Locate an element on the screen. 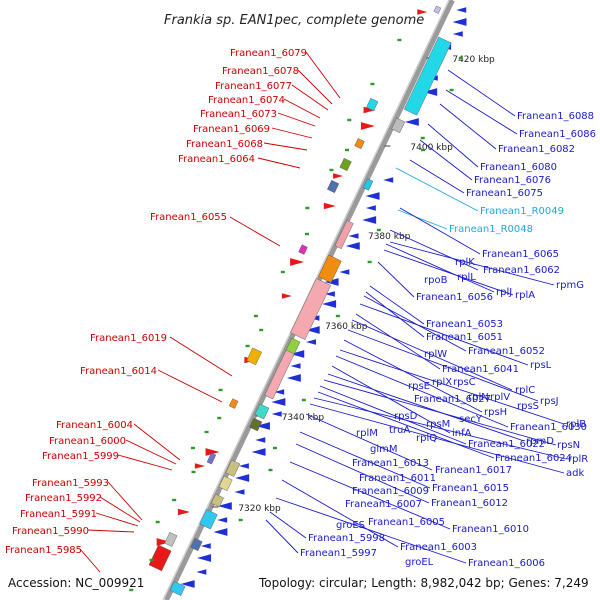  gene-label: rpsE is located at coordinates (419, 386).